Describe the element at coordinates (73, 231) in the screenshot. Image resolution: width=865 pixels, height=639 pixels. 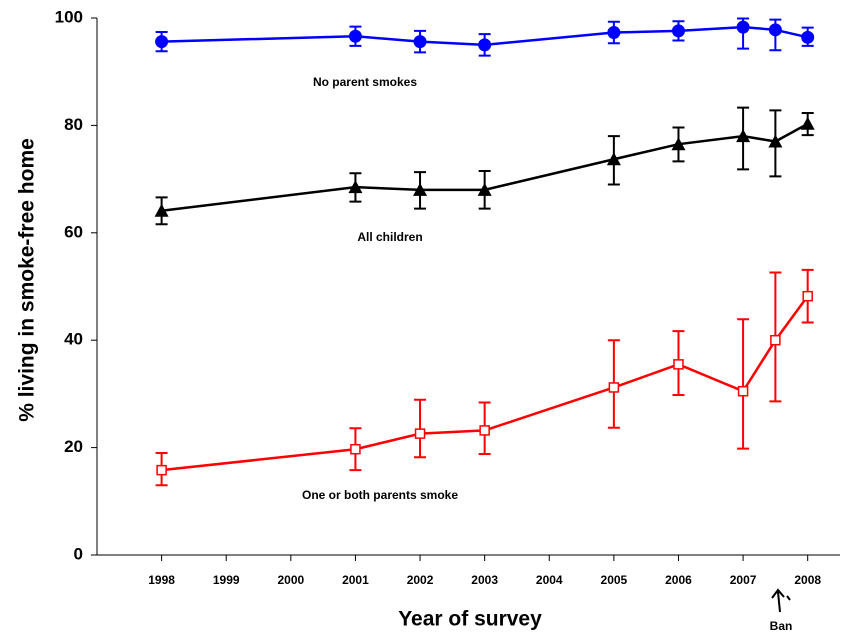
I see `y-tick-label: 60` at that location.